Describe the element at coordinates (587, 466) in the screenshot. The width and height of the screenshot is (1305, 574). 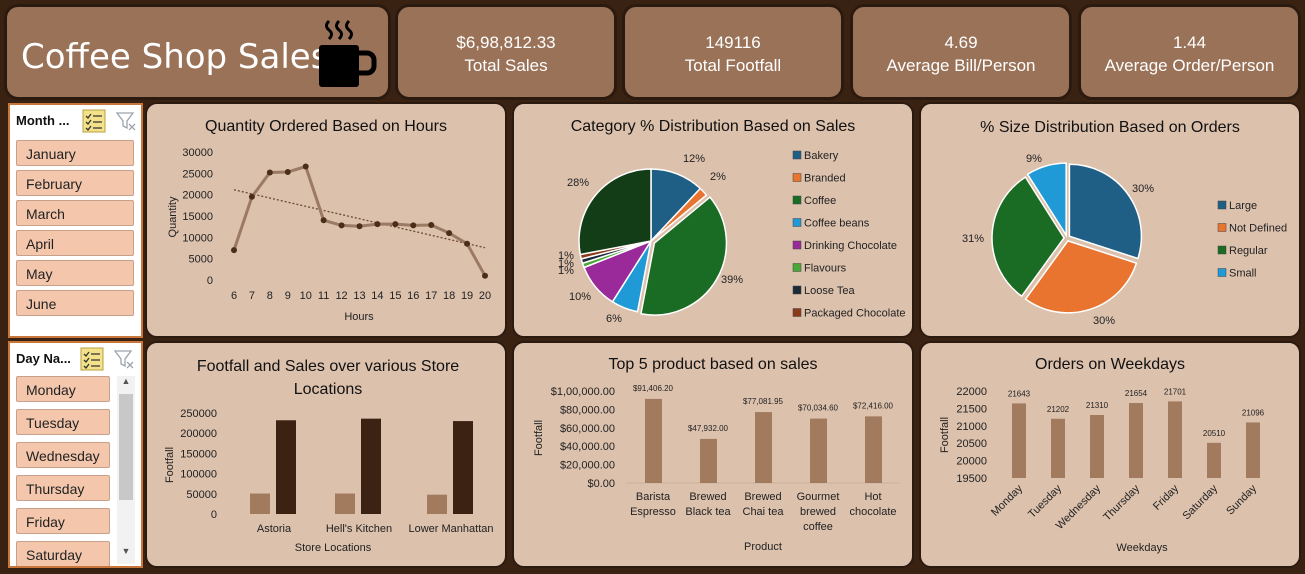
I see `y-tick-label: $20,000.00` at that location.